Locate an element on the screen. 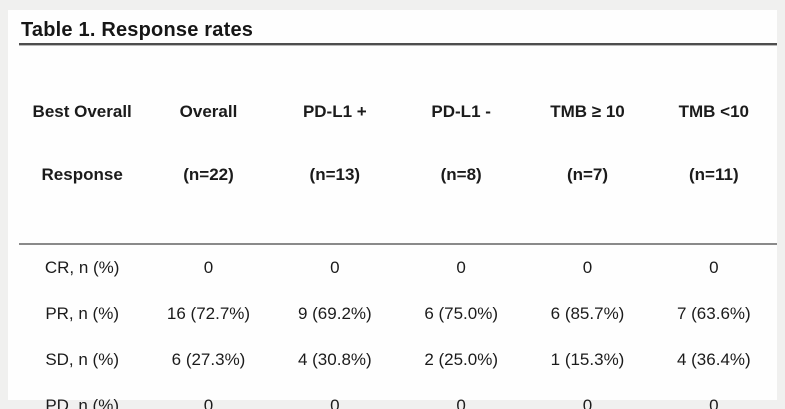 The image size is (785, 409). column-header-tmb-low: TMB <10 (n=11) is located at coordinates (714, 143).